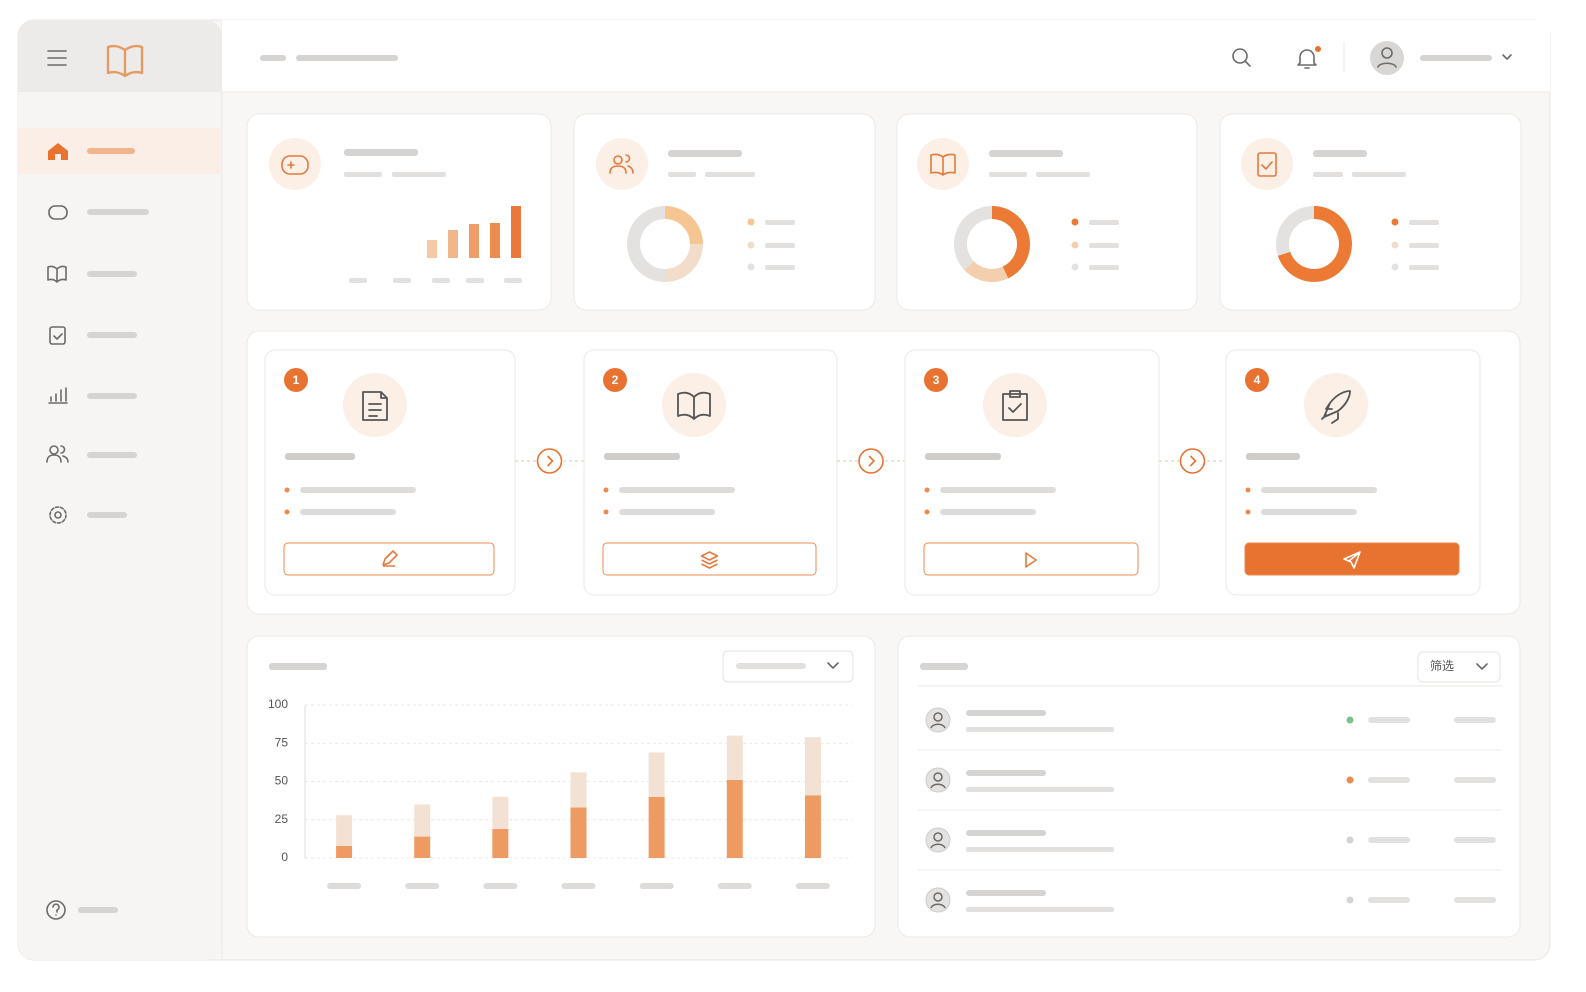 Image resolution: width=1586 pixels, height=992 pixels. I want to click on search-button, so click(1241, 57).